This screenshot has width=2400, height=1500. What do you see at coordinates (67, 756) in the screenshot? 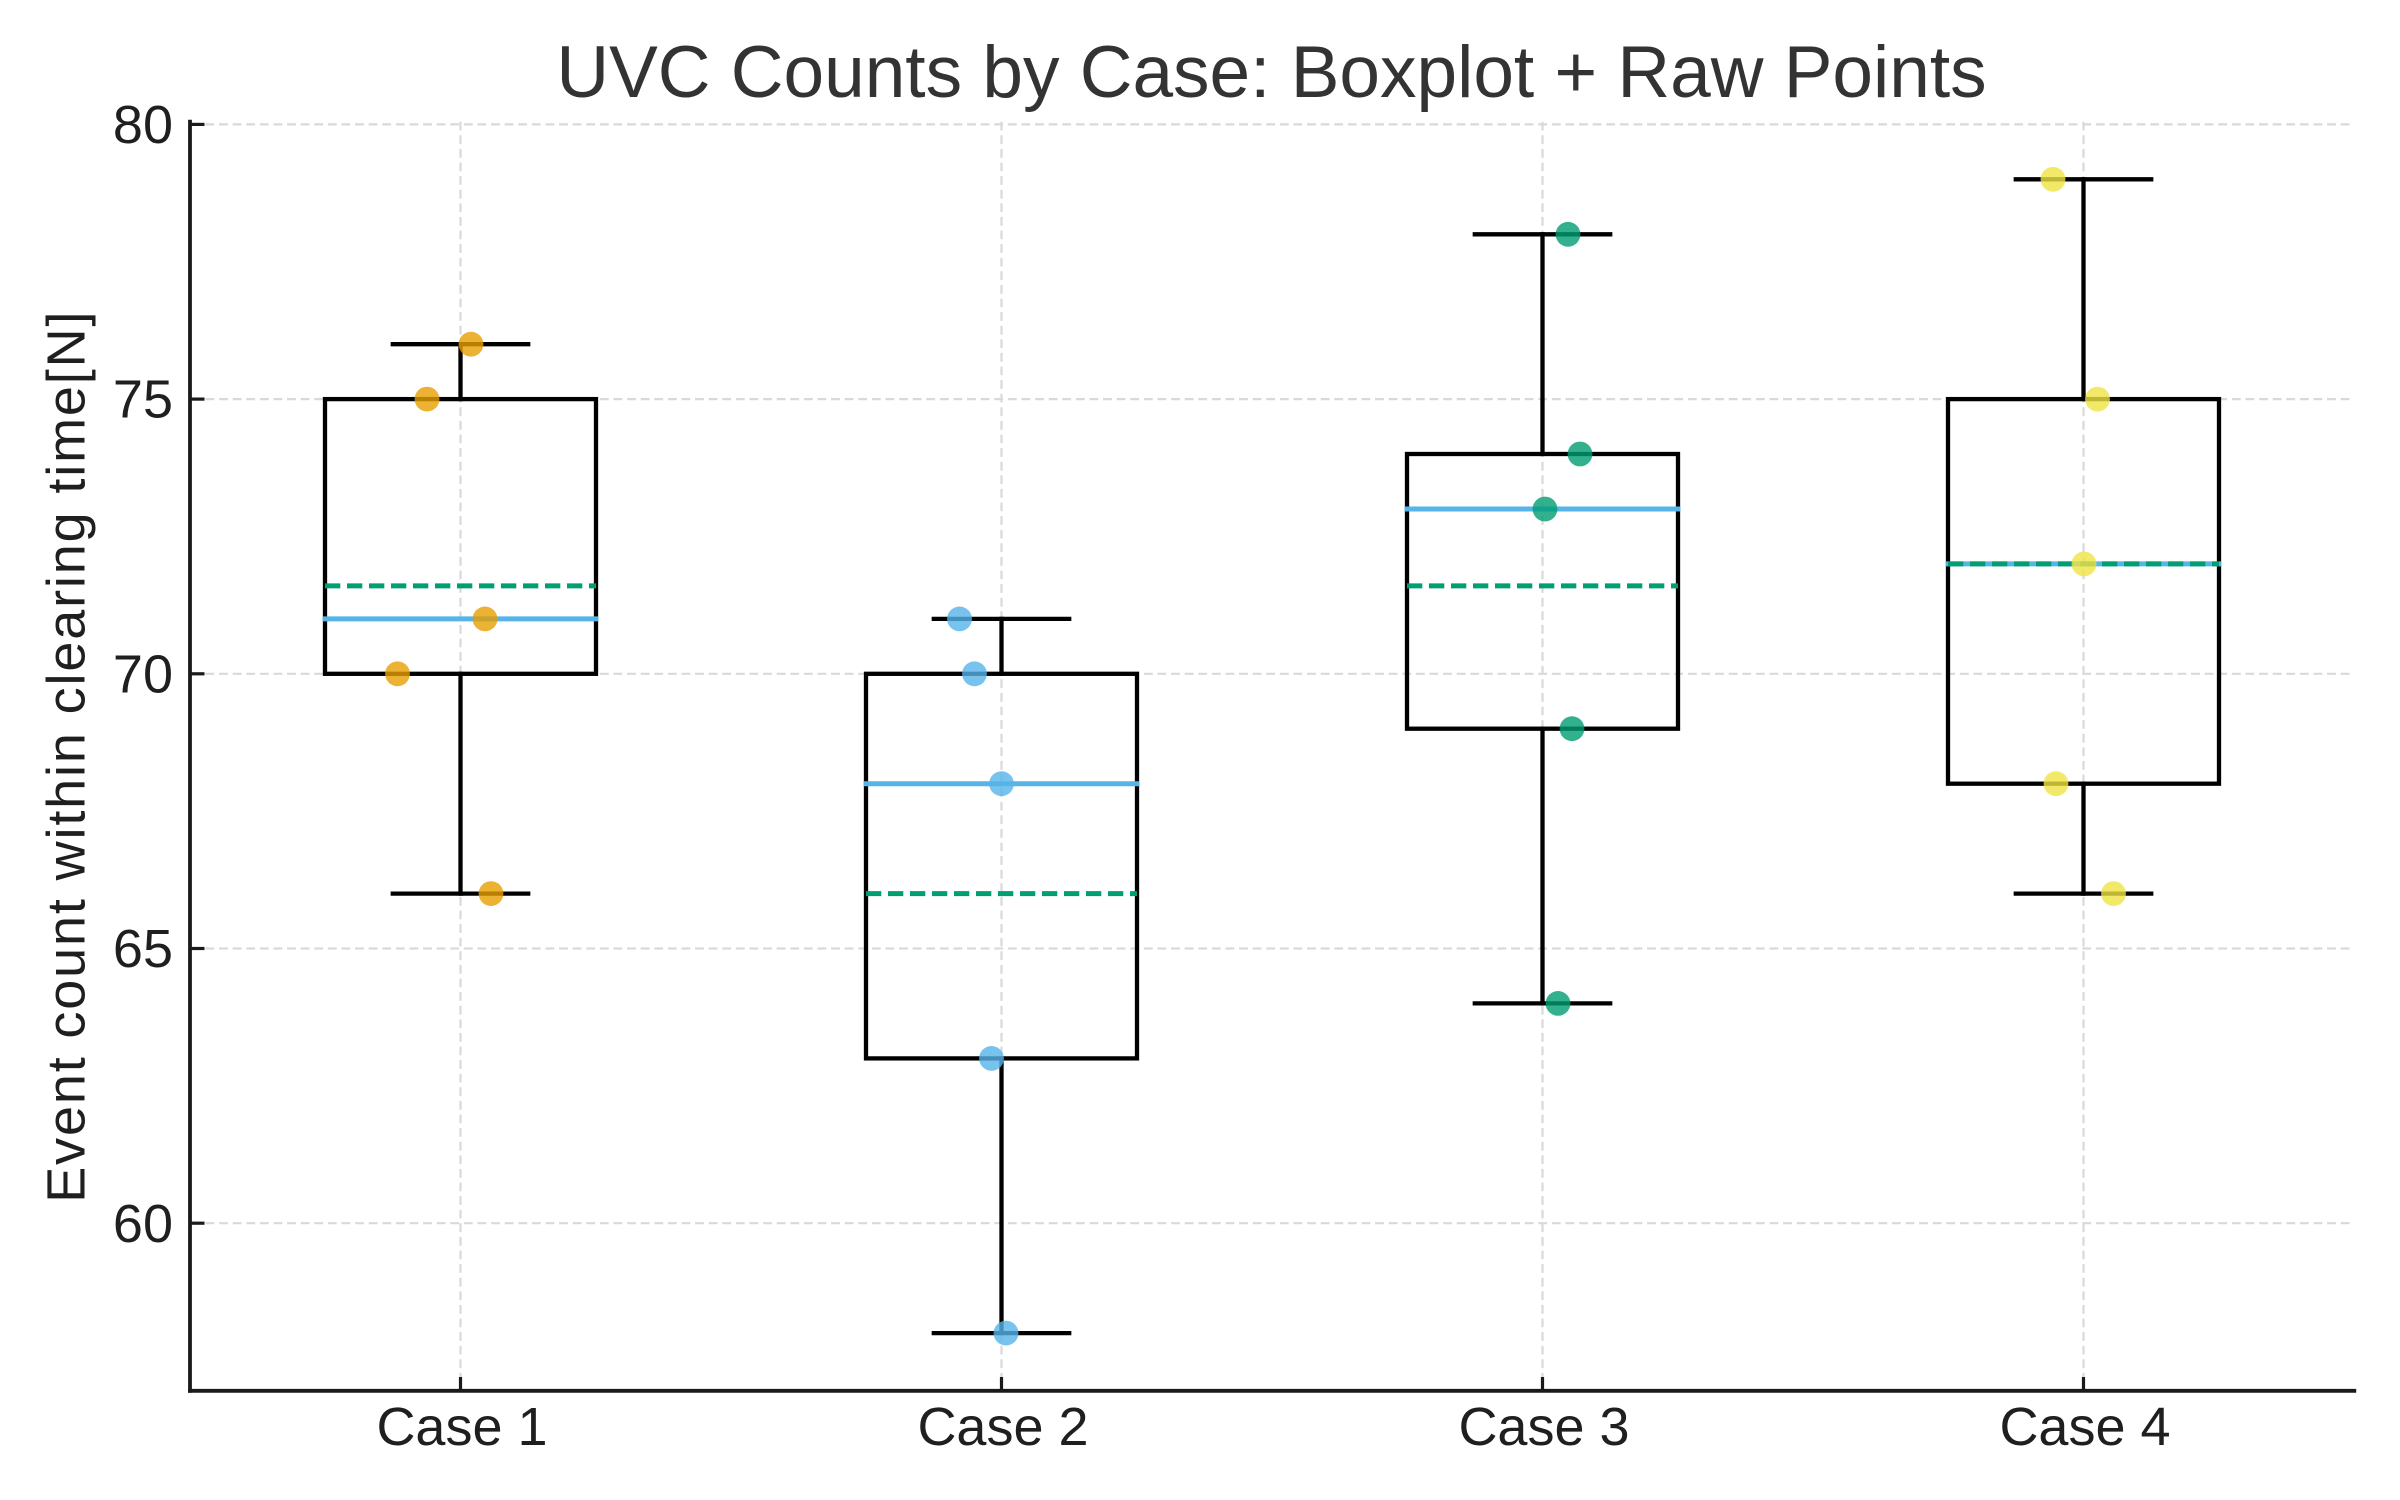
I see `svg-text:Event count within clearing ti: Event count within clearing time[N]` at bounding box center [67, 756].